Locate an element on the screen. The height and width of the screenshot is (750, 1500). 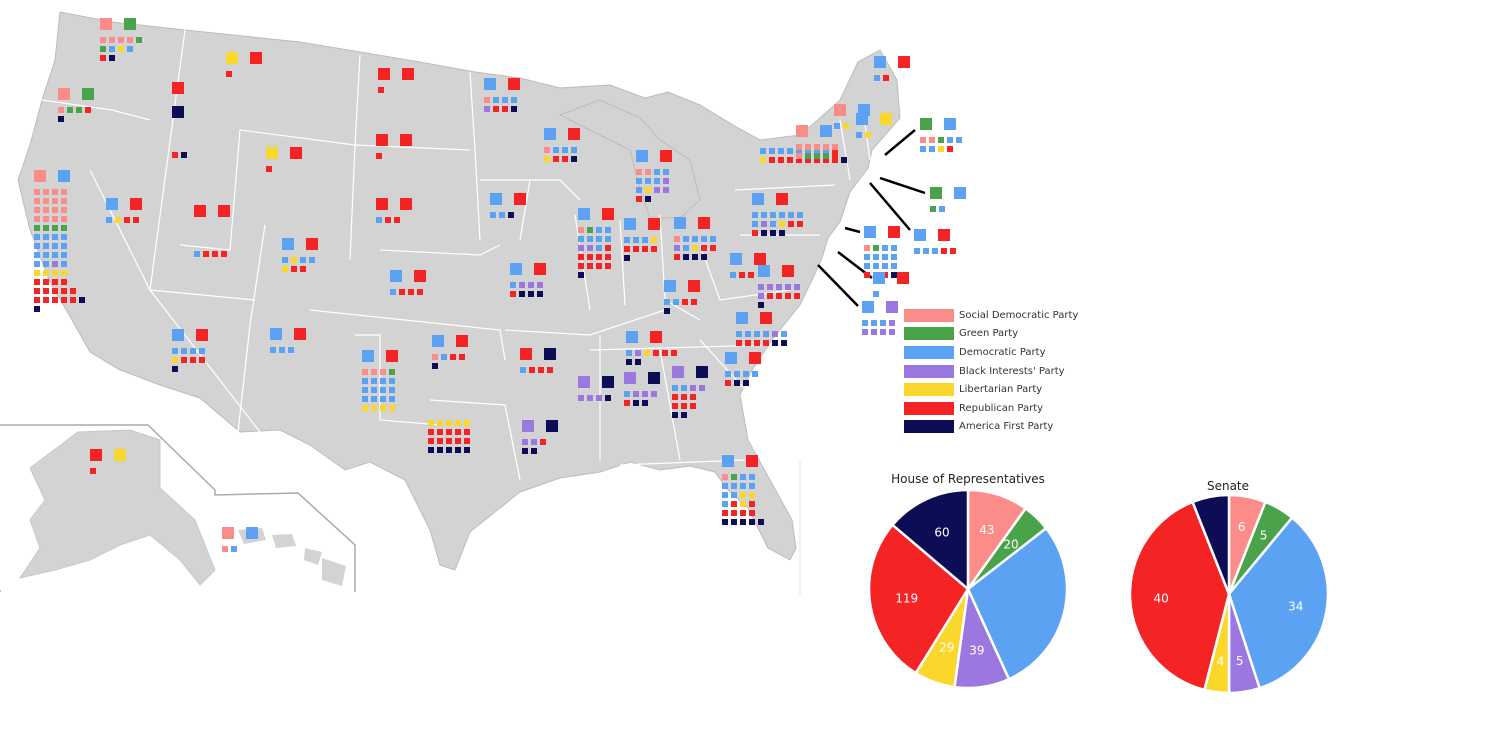
legend-swatch is located at coordinates (929, 427).